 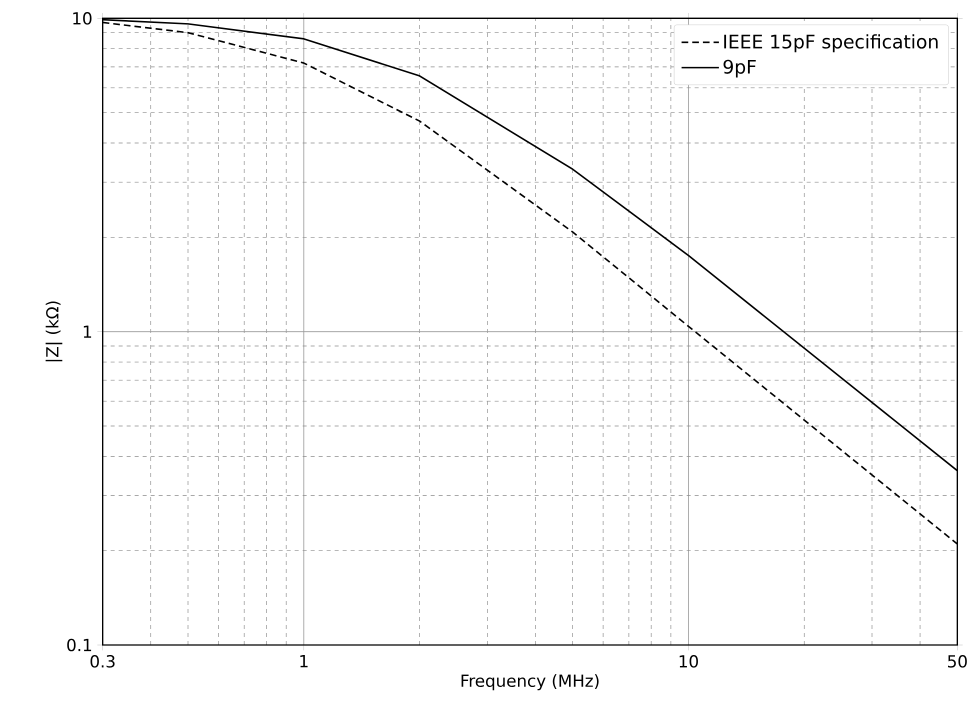 What do you see at coordinates (740, 69) in the screenshot?
I see `legend-label: 9pF` at bounding box center [740, 69].